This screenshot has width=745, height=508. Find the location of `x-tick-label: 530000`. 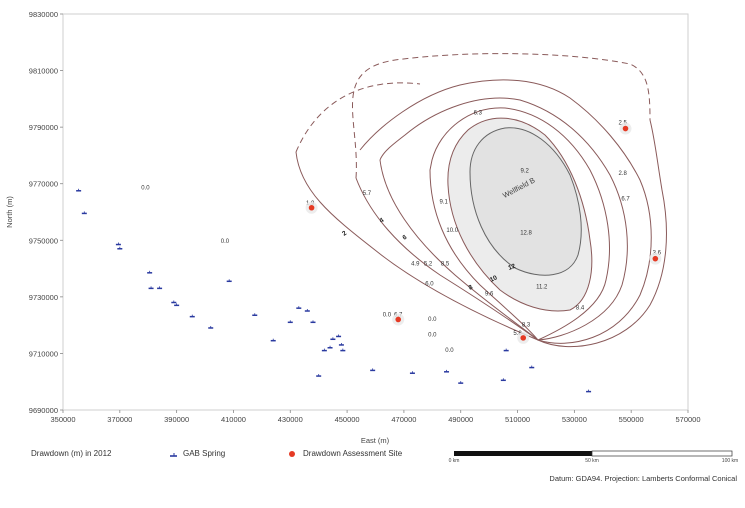

x-tick-label: 530000 is located at coordinates (574, 419).